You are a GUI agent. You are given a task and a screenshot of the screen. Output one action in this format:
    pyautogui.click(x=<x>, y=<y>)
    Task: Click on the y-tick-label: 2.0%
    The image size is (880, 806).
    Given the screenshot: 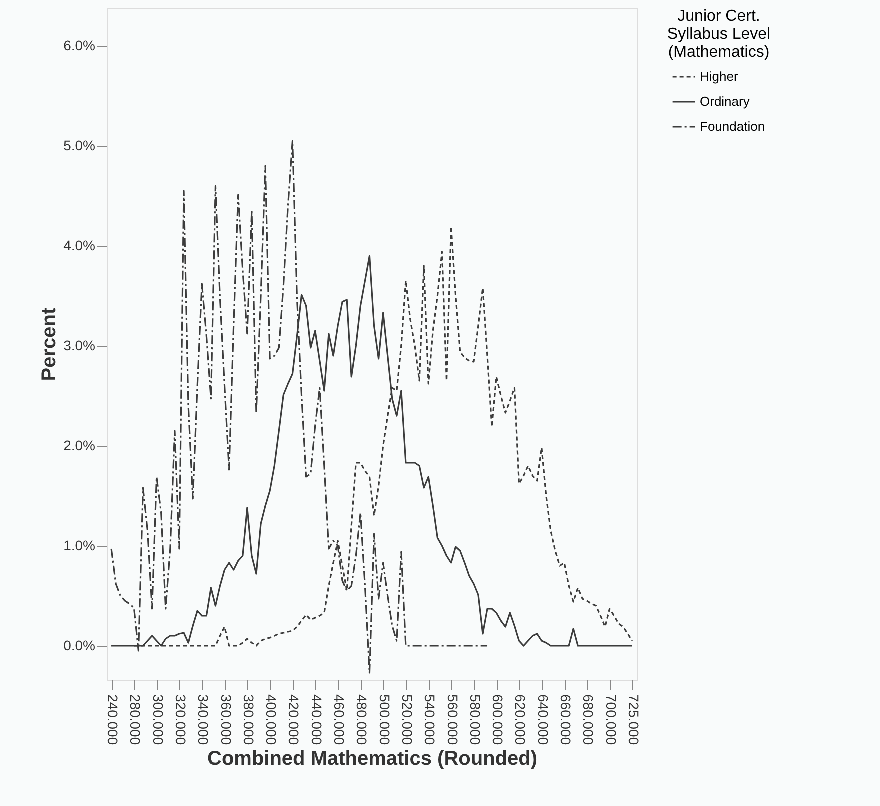 What is the action you would take?
    pyautogui.click(x=80, y=446)
    